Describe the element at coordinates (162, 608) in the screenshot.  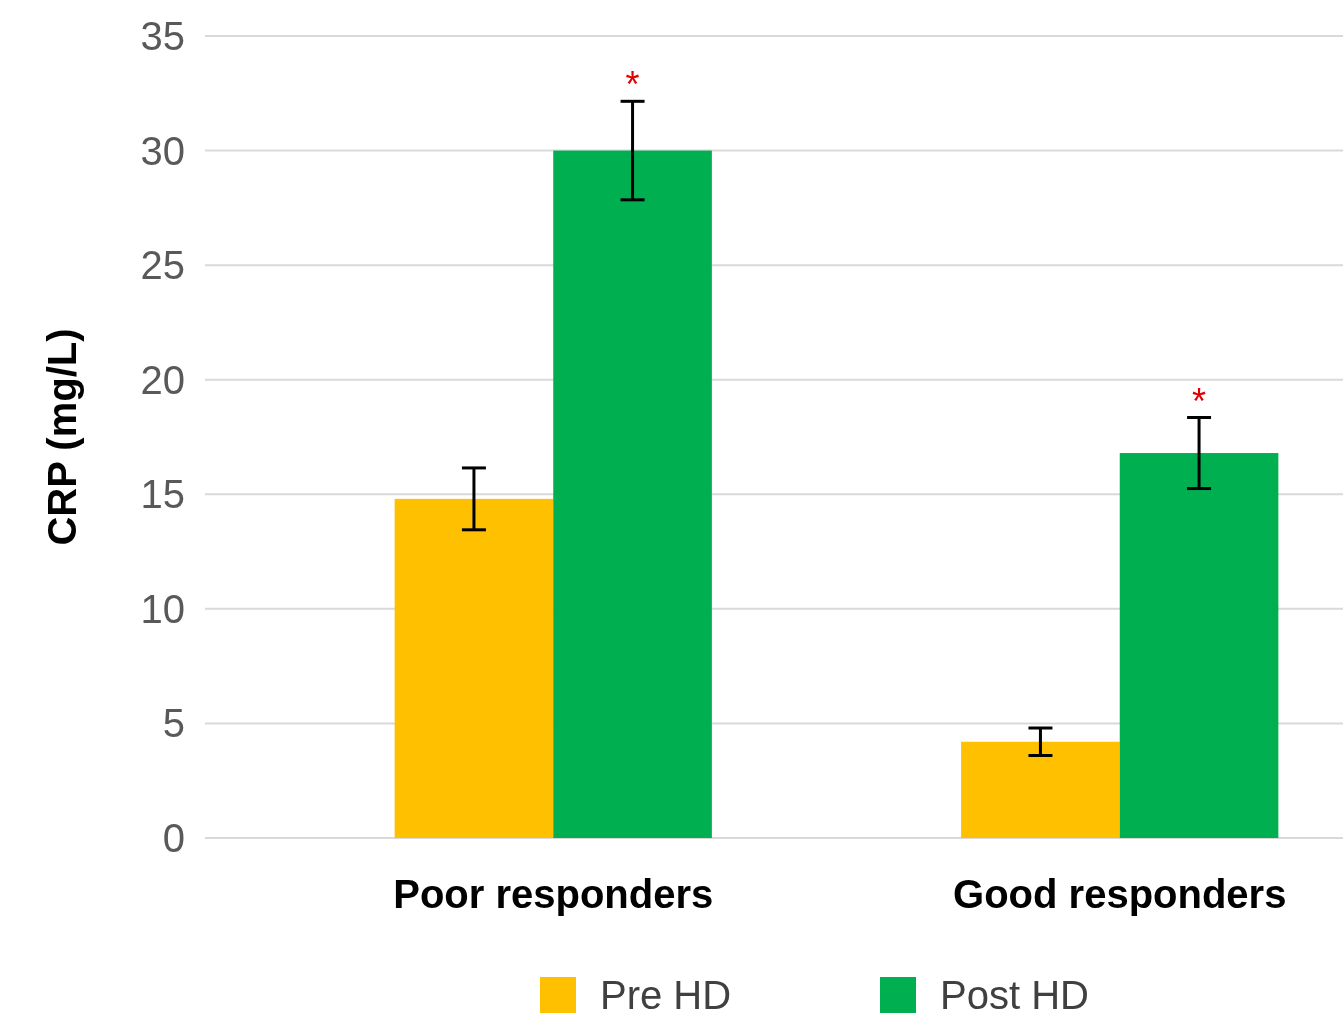
I see `y-tick-label: 10` at that location.